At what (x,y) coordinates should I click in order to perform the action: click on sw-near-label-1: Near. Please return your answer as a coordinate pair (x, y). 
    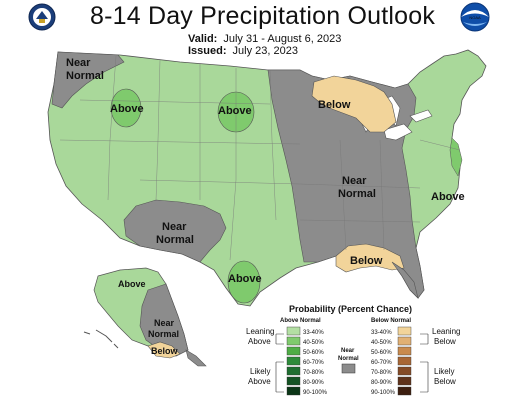
    Looking at the image, I should click on (174, 227).